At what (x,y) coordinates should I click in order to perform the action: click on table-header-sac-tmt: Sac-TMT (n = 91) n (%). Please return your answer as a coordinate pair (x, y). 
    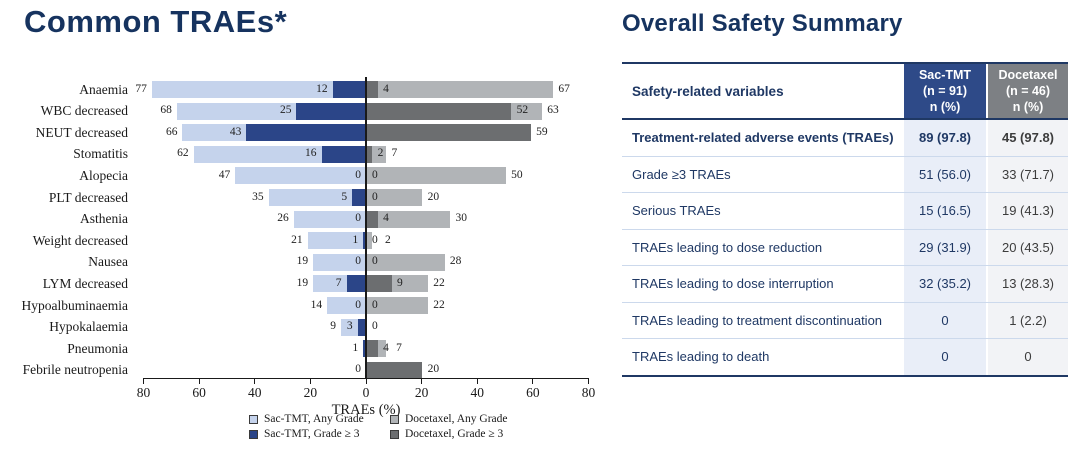
    Looking at the image, I should click on (945, 91).